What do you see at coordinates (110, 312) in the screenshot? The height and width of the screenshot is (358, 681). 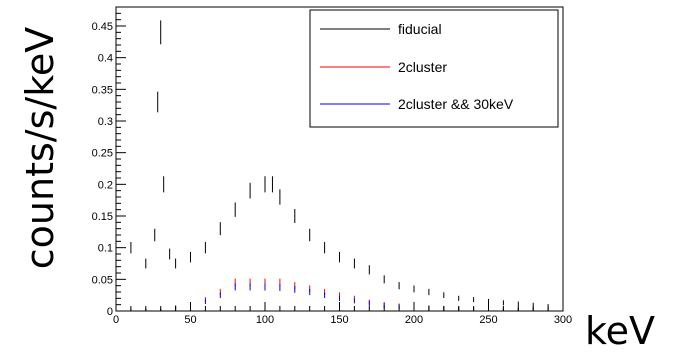 I see `y-tick-label: 0` at bounding box center [110, 312].